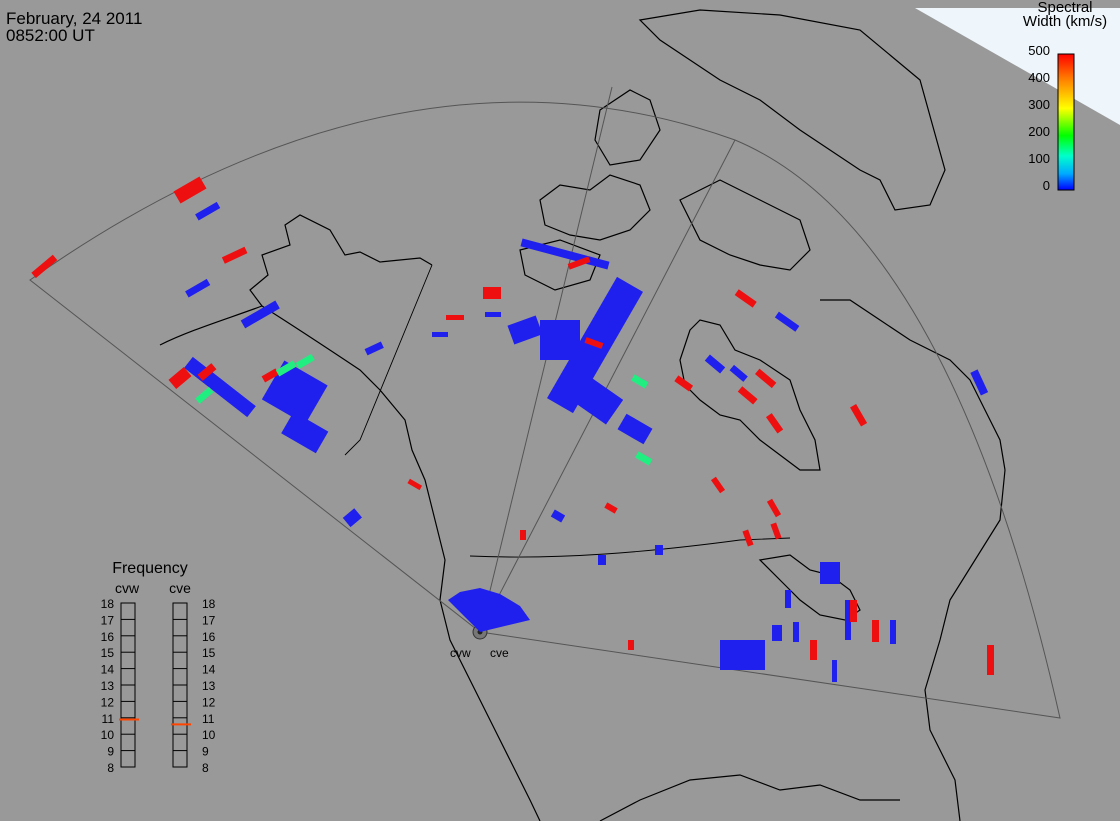 The image size is (1120, 821). I want to click on borders, so click(567, 411).